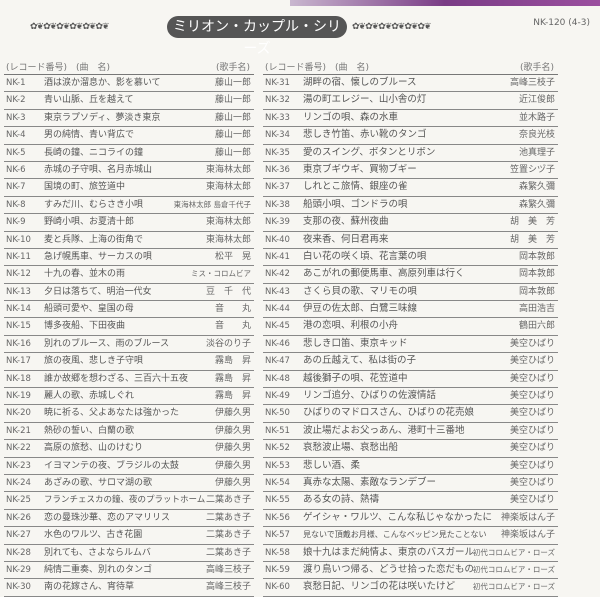 The height and width of the screenshot is (597, 600). What do you see at coordinates (107, 517) in the screenshot?
I see `song-title: 恋の曼珠沙華、恋のアマリリス` at bounding box center [107, 517].